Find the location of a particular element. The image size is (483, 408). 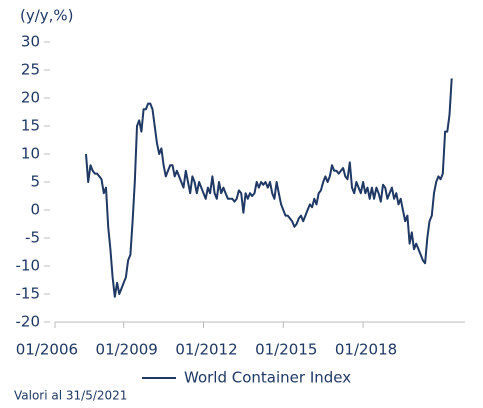

x-tick-label: 01/2009 is located at coordinates (127, 350).